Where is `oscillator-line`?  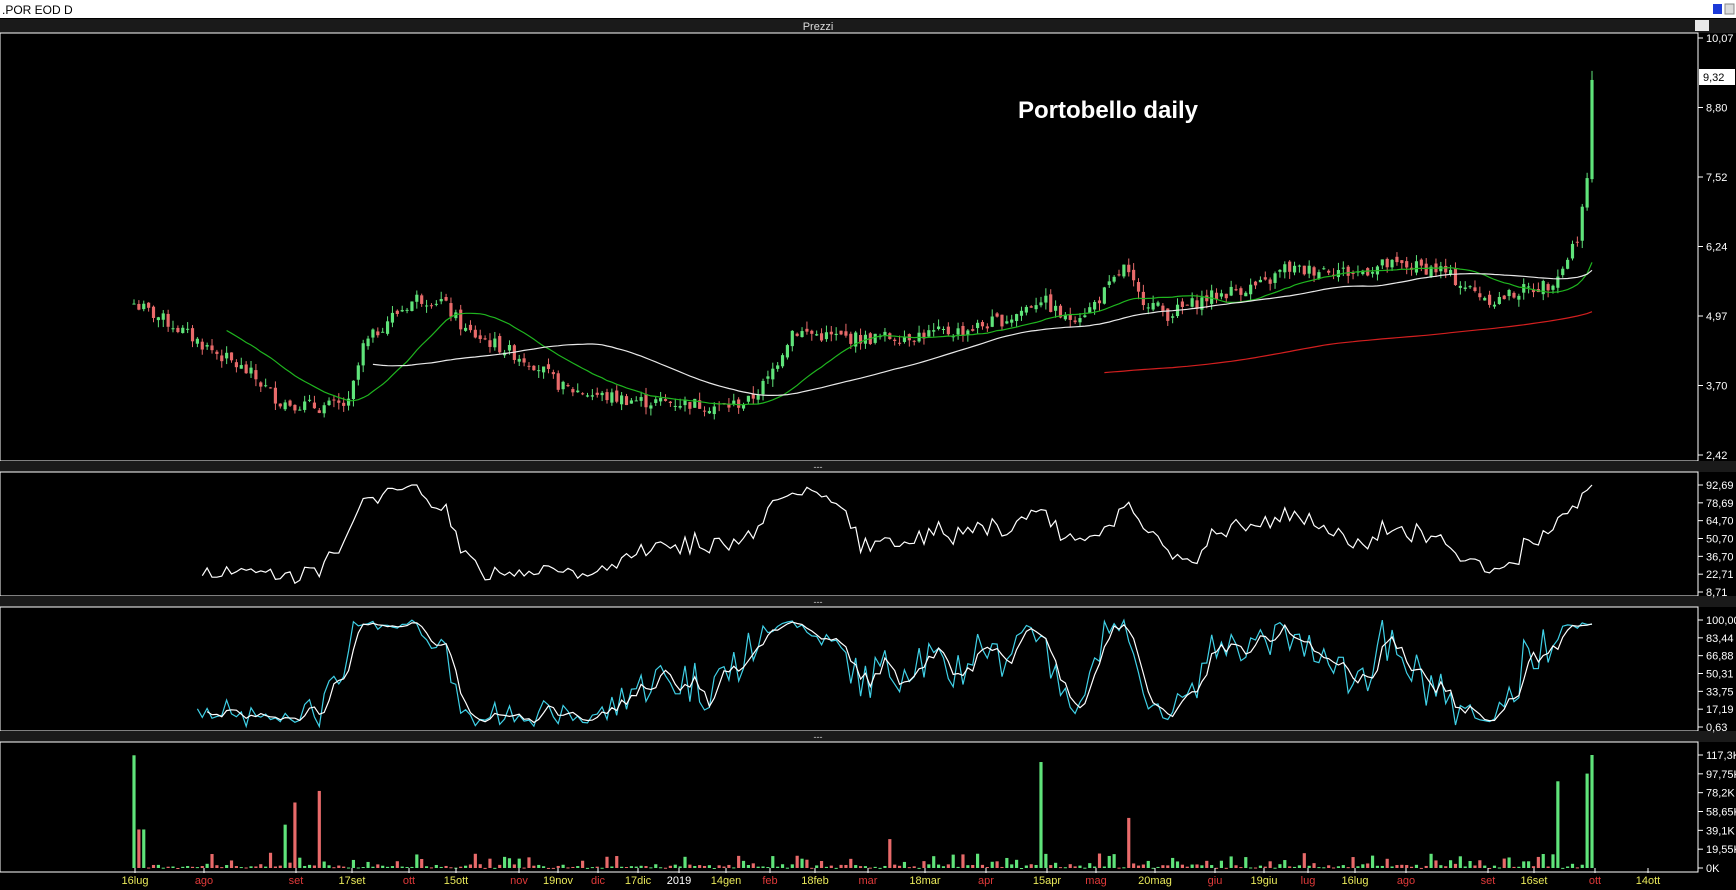
oscillator-line is located at coordinates (897, 534).